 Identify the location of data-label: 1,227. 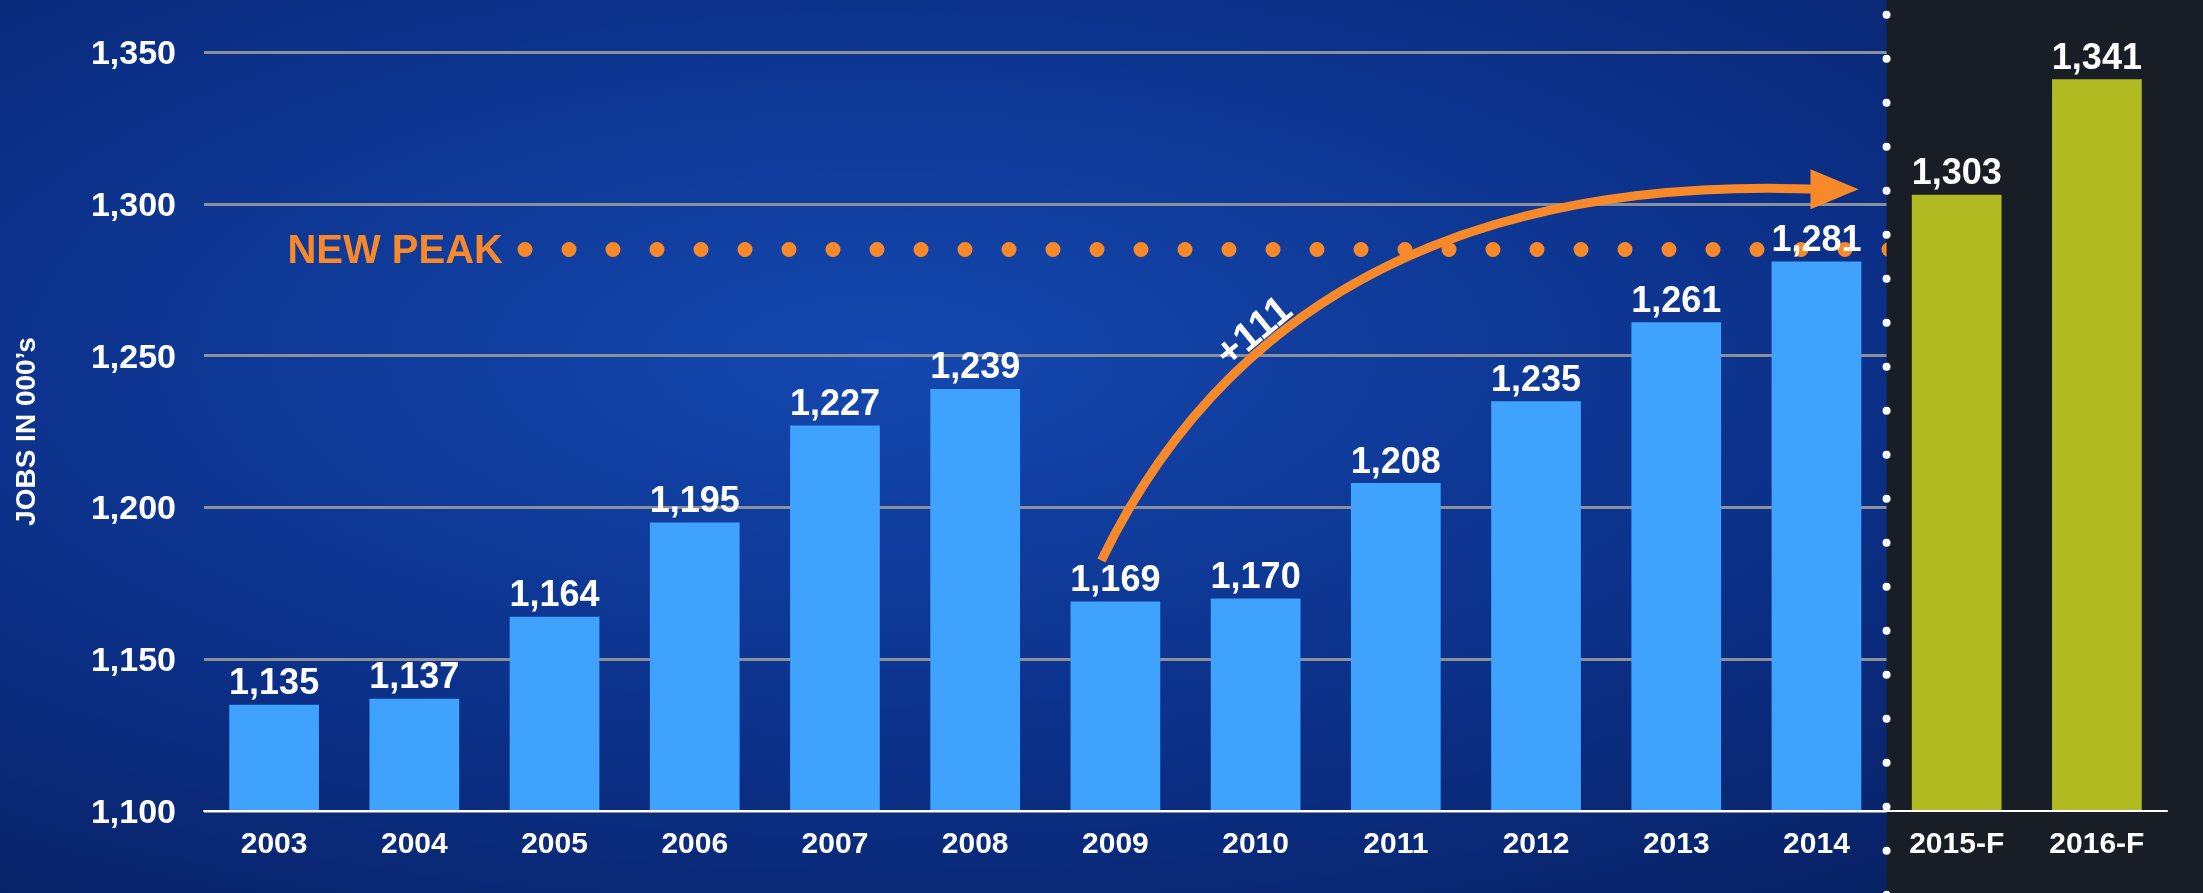
(835, 402).